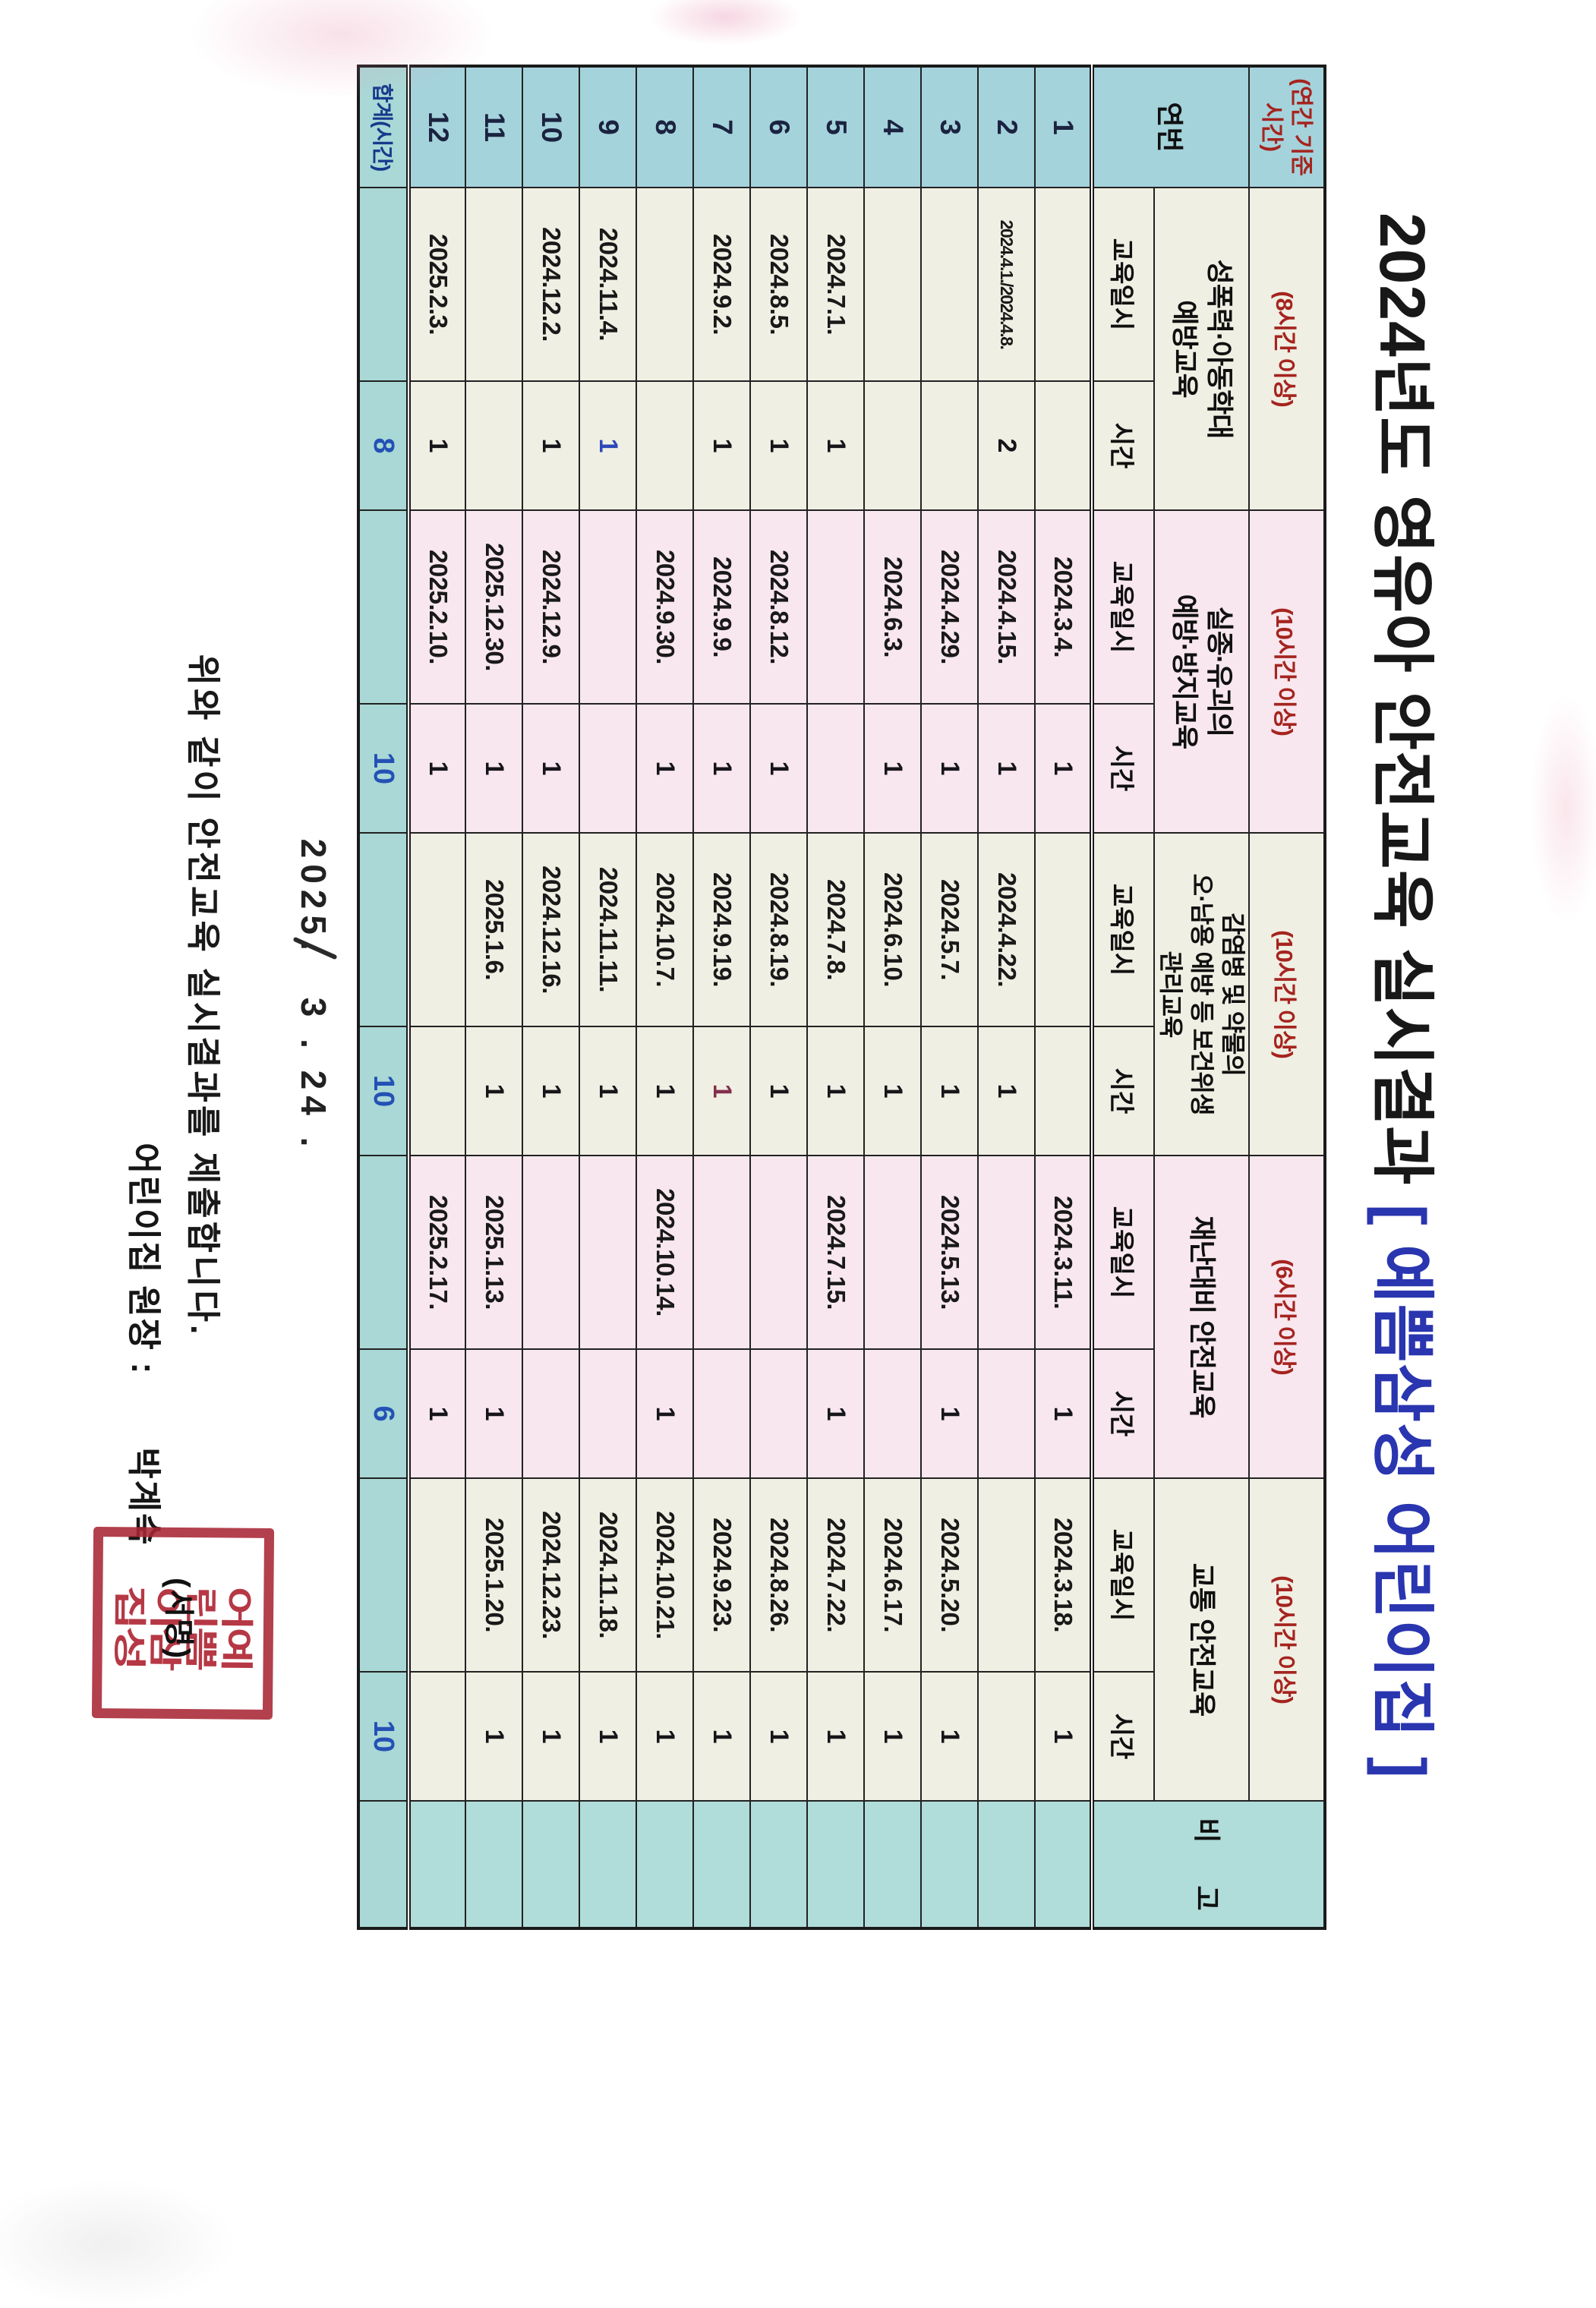  Describe the element at coordinates (383, 284) in the screenshot. I see `total-date-cell` at that location.